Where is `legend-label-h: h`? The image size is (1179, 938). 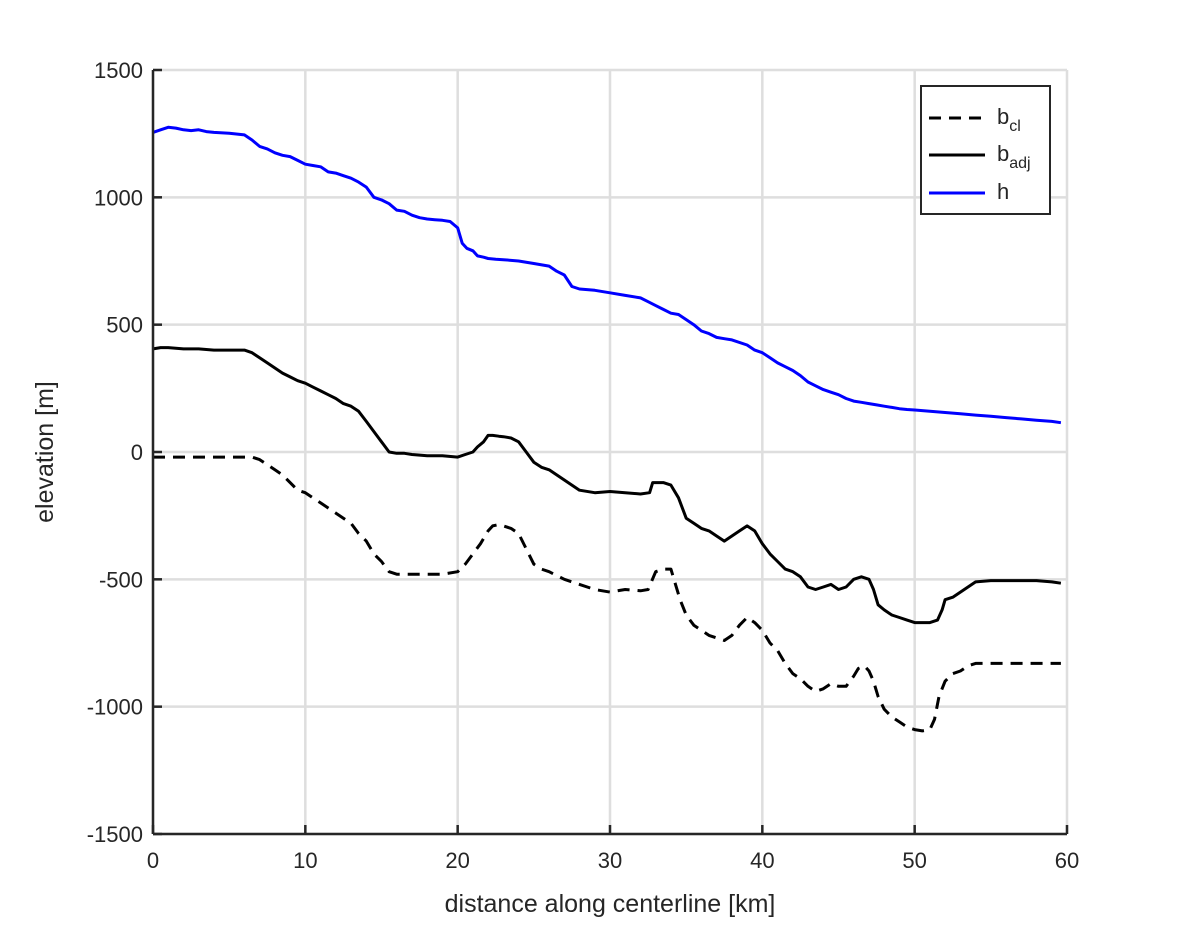 legend-label-h: h is located at coordinates (1003, 191).